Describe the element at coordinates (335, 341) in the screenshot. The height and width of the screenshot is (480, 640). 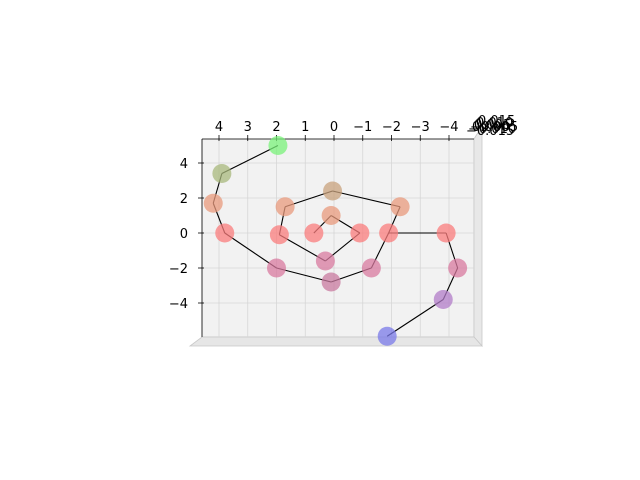
I see `bottom-side-pane` at that location.